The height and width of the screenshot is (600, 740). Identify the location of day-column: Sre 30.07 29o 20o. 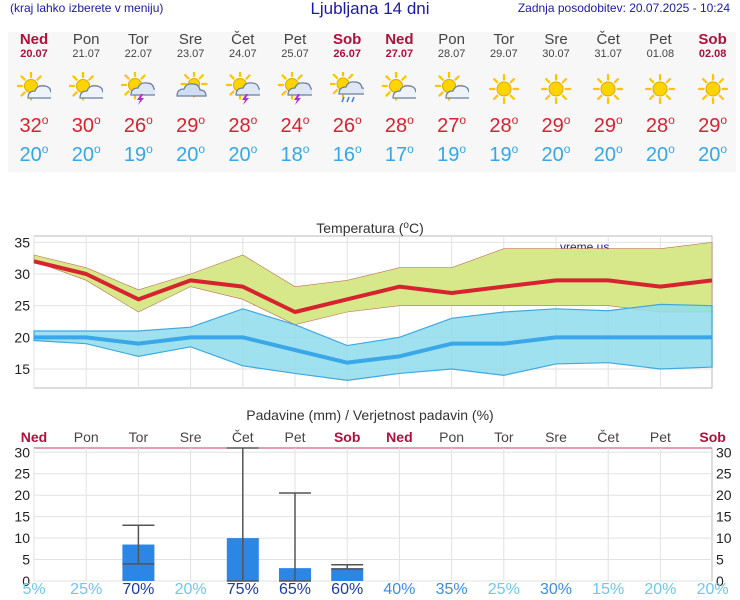
(556, 102).